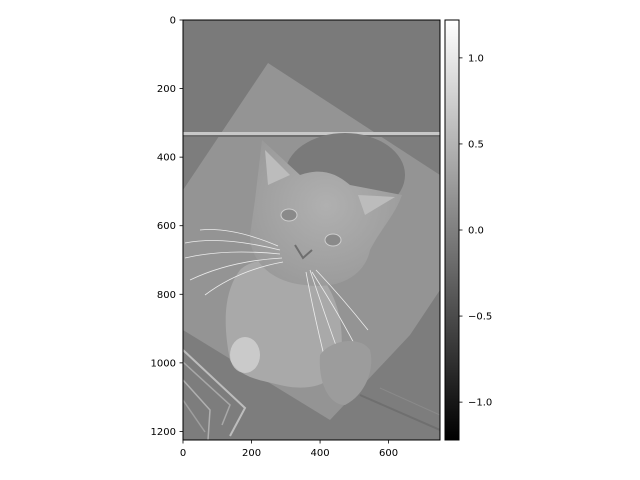  What do you see at coordinates (215, 394) in the screenshot?
I see `bag-edges` at bounding box center [215, 394].